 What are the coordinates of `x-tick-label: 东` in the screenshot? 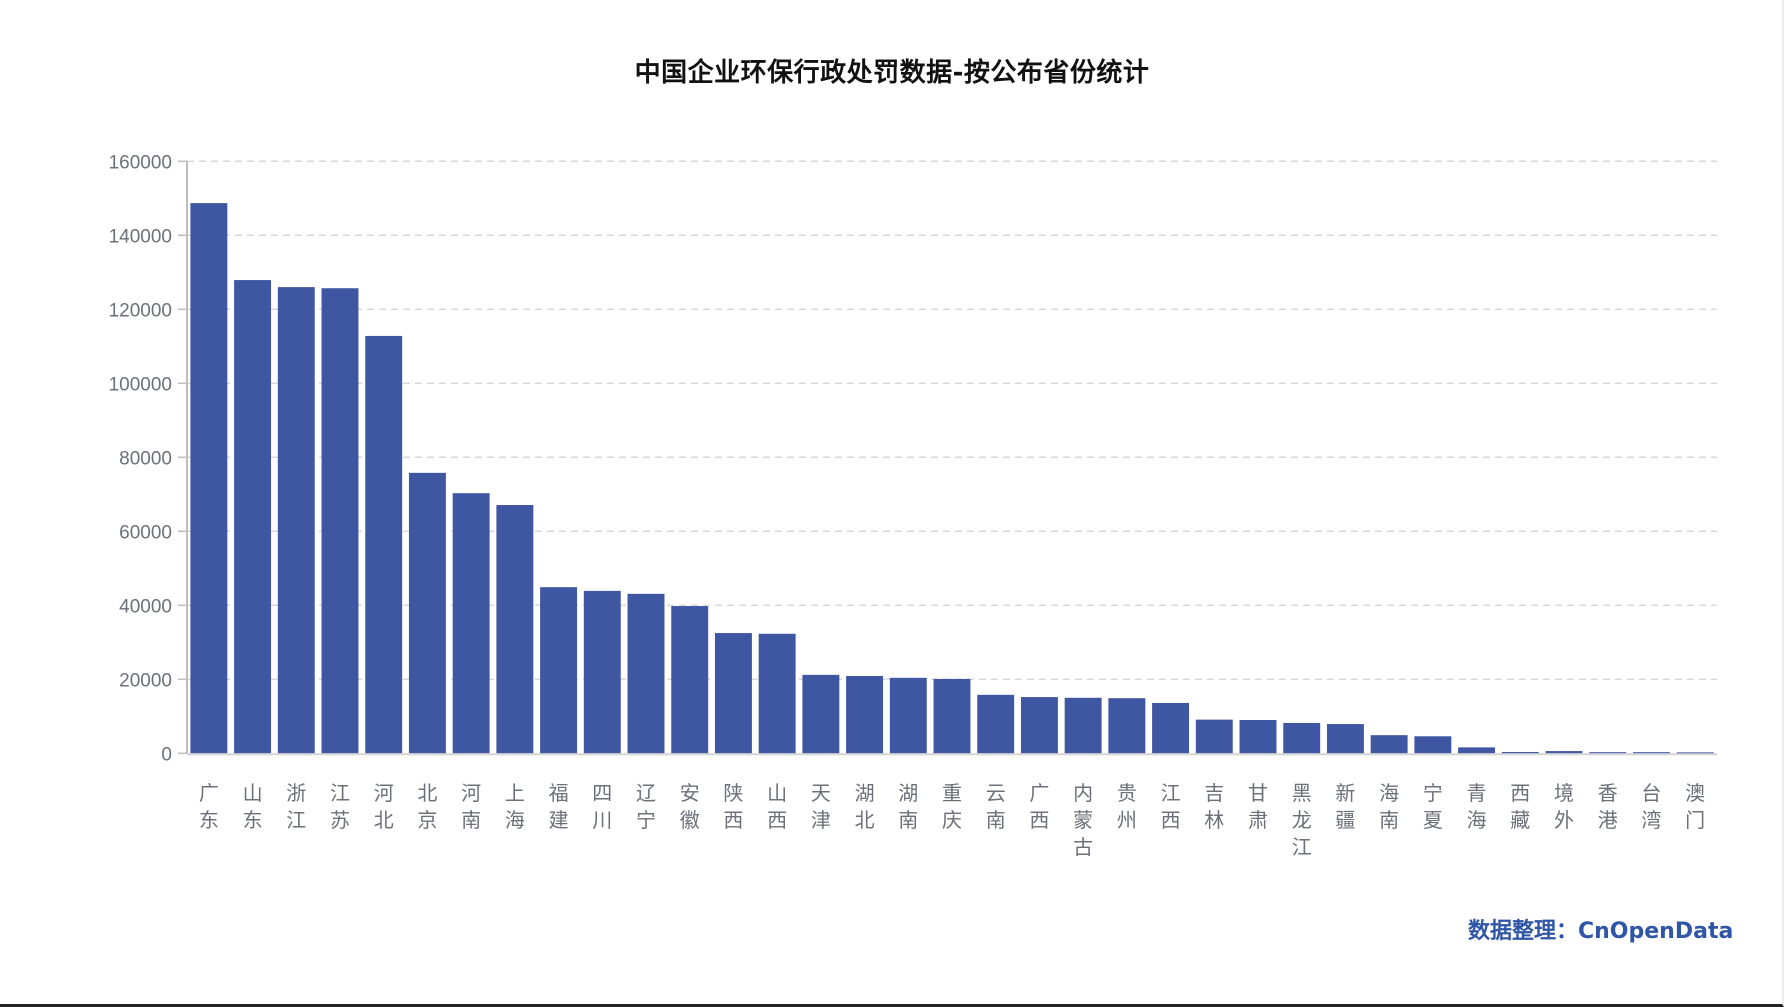 It's located at (253, 820).